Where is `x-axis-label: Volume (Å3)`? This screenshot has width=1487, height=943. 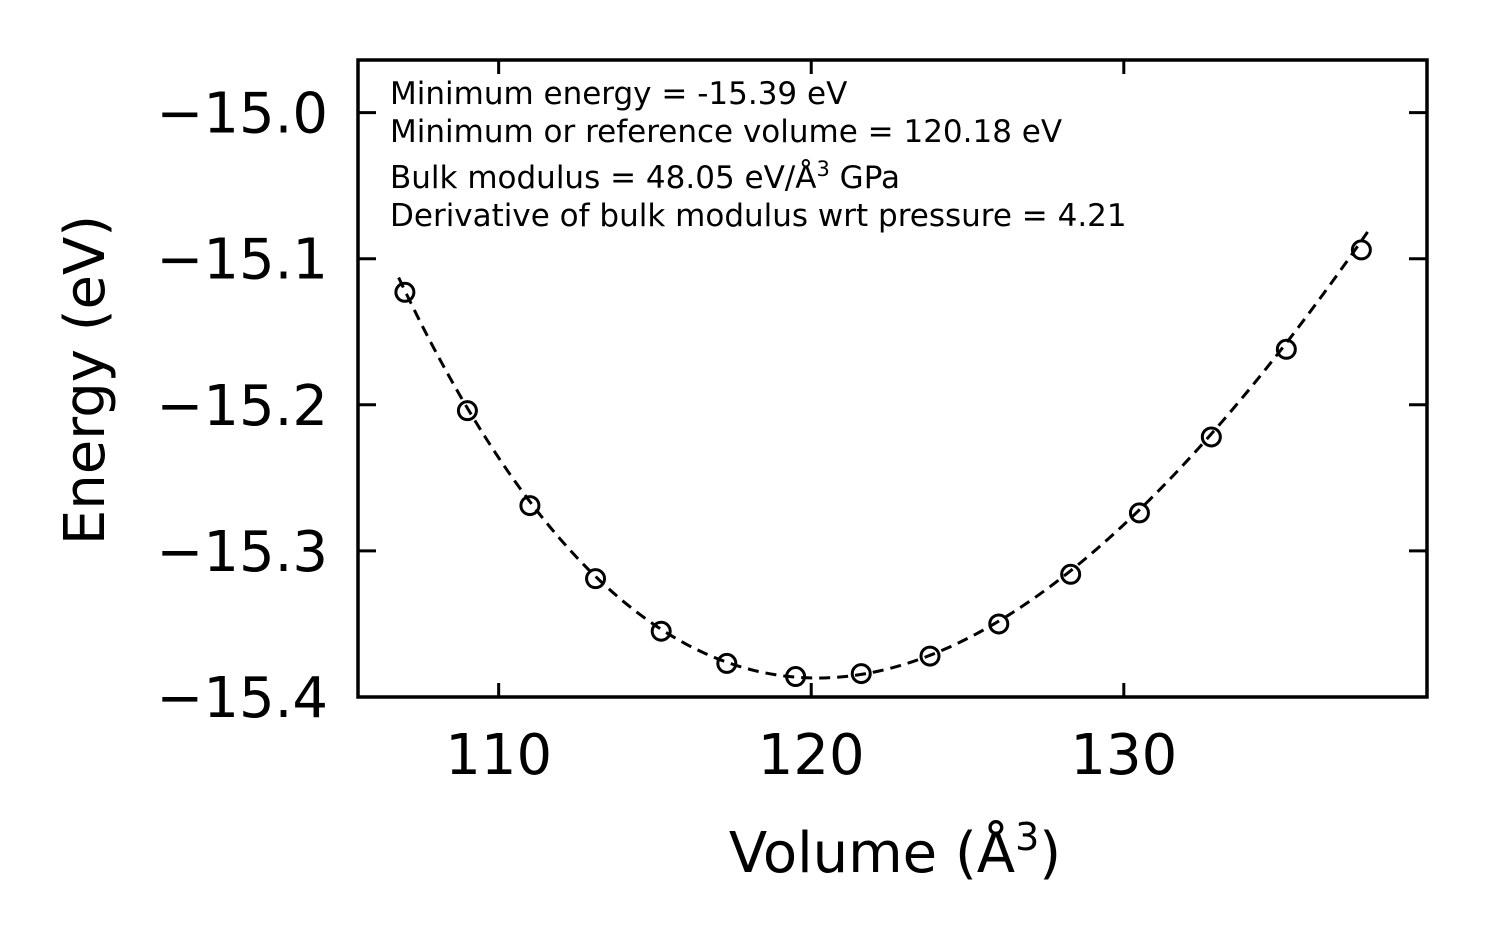
x-axis-label: Volume (Å3) is located at coordinates (895, 850).